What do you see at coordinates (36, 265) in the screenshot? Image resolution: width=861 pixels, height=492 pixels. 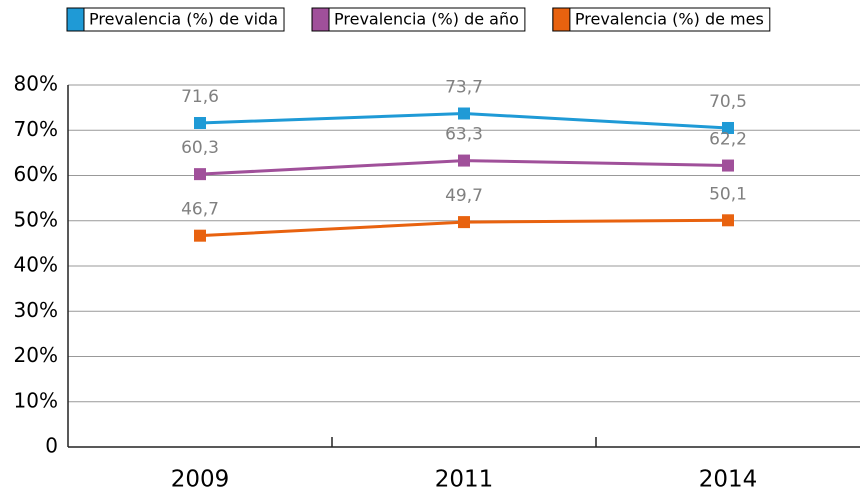 I see `y-tick-label: 40%` at bounding box center [36, 265].